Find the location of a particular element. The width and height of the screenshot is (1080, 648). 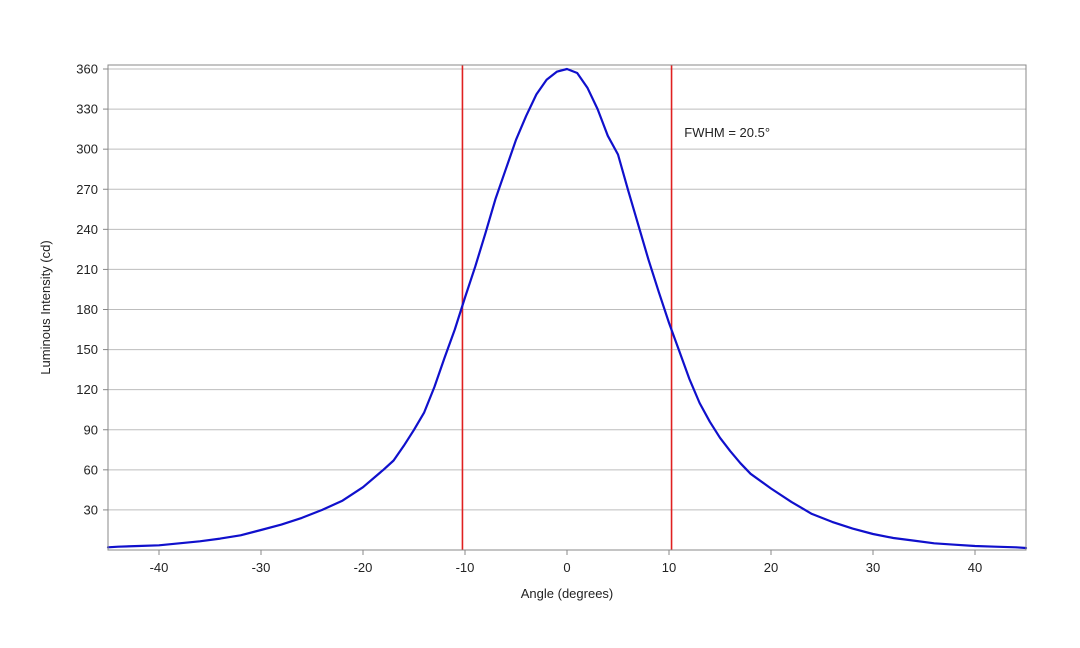

y-axis-ticks: 30 60 90 120 150 180 210 240 270 300 330 360 is located at coordinates (92, 289).